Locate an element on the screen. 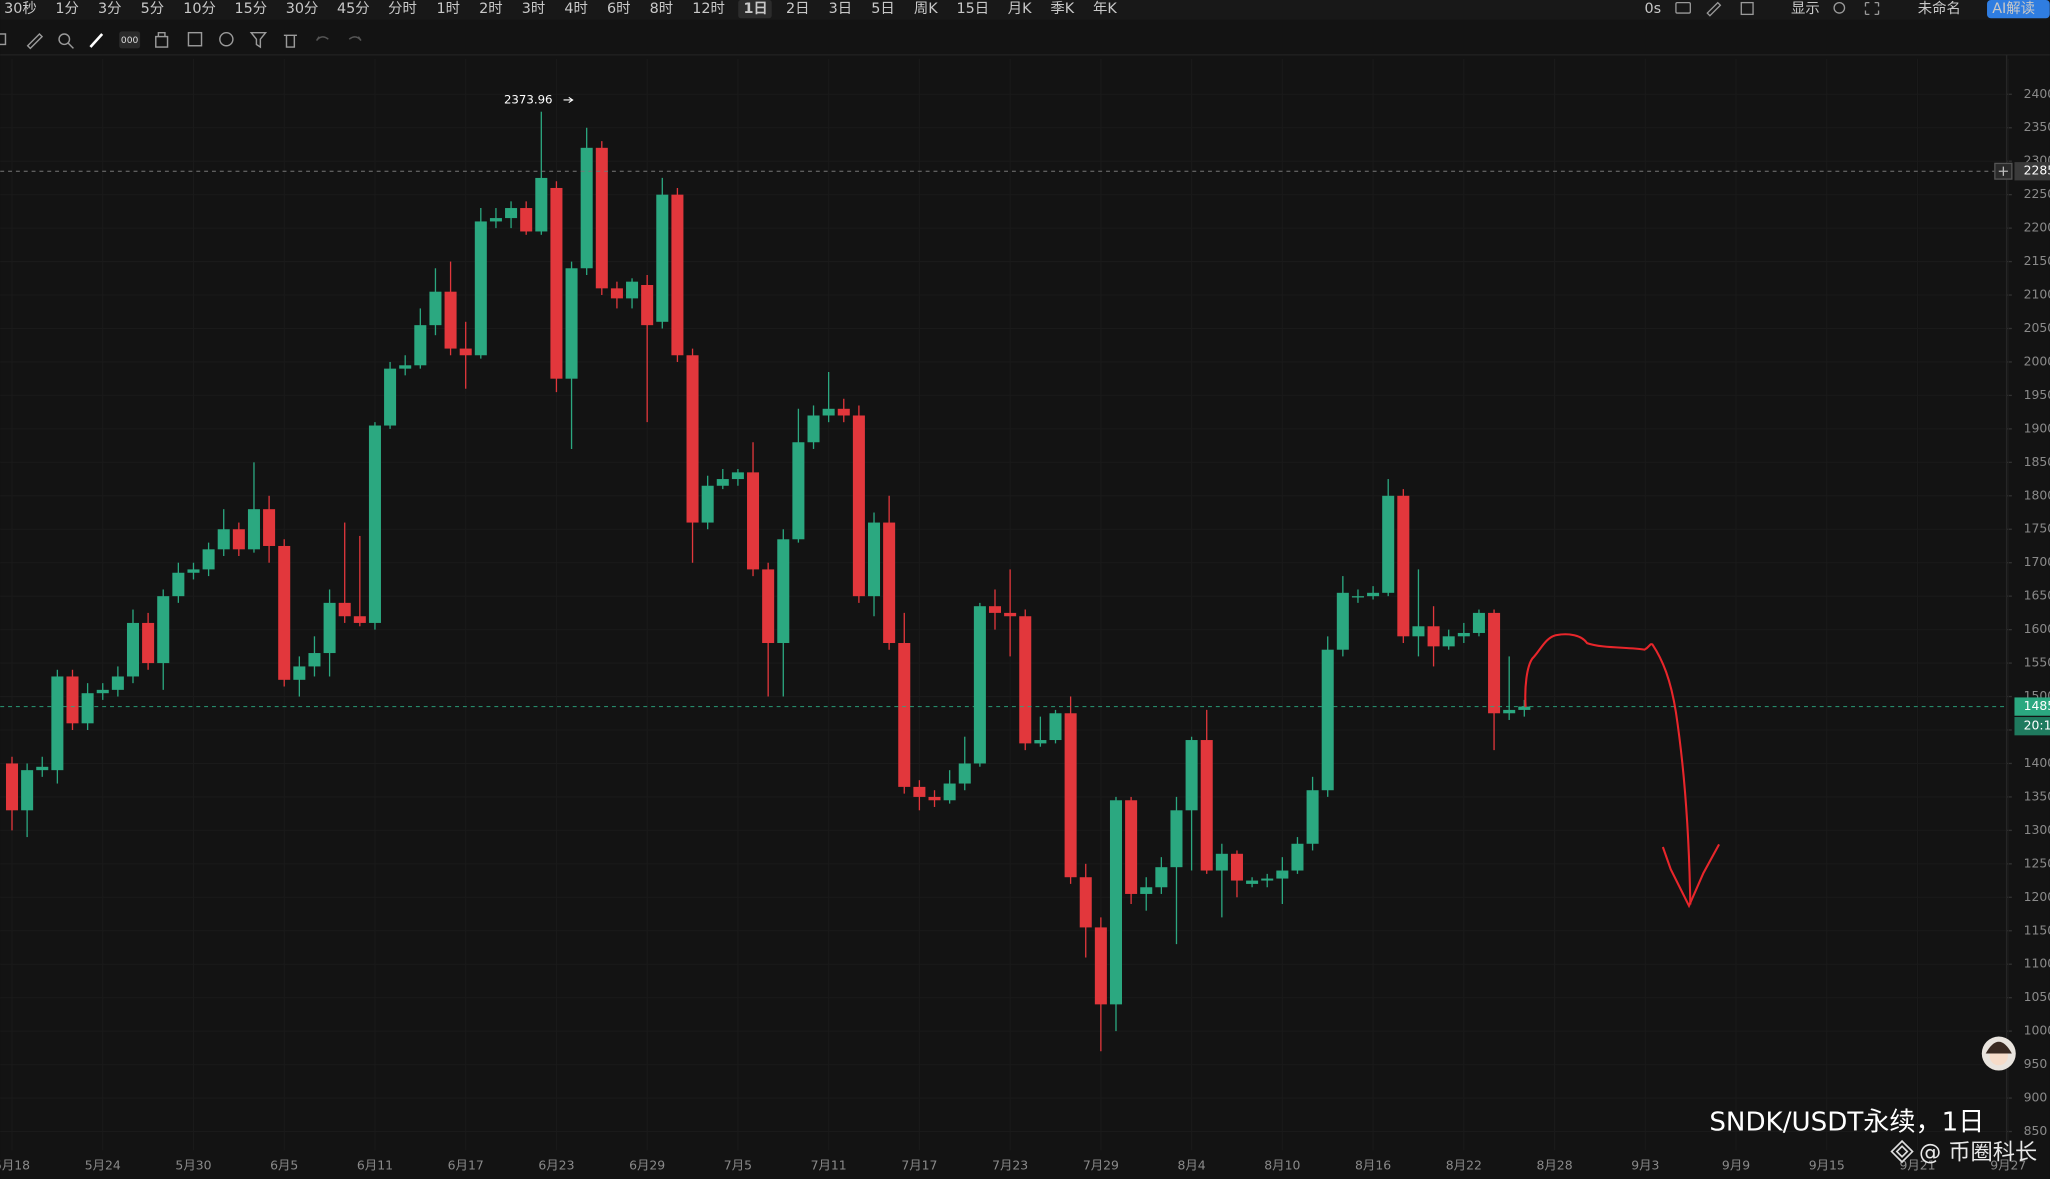  toolbar-button: 未命名 is located at coordinates (1939, 8).